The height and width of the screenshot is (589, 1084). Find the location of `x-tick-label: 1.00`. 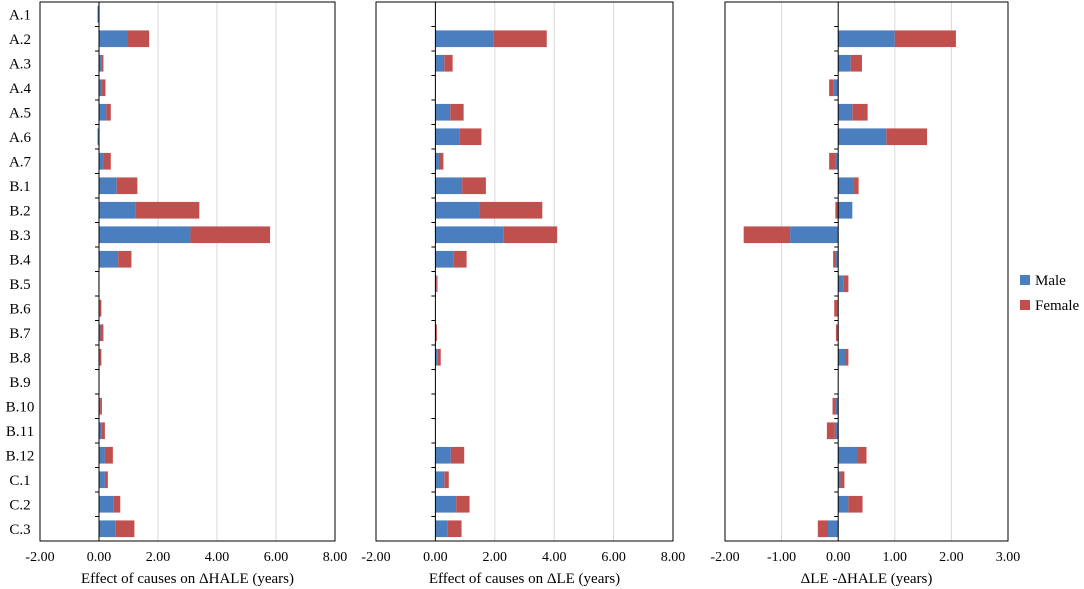

x-tick-label: 1.00 is located at coordinates (895, 557).